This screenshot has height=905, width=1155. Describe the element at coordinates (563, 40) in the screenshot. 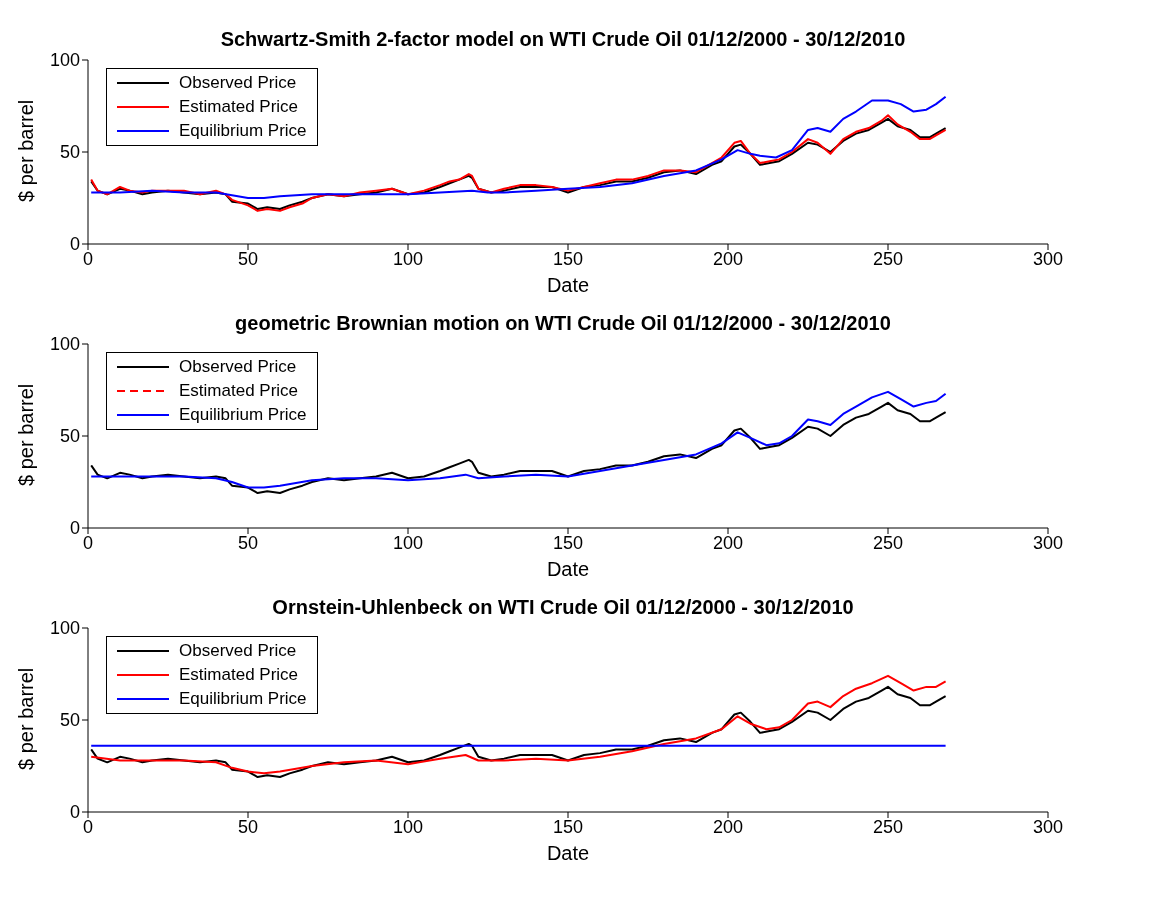

I see `chart-title: Schwartz-Smith 2-factor model on WTI Crude Oil 01/12/2000 - 30/12/2010` at that location.